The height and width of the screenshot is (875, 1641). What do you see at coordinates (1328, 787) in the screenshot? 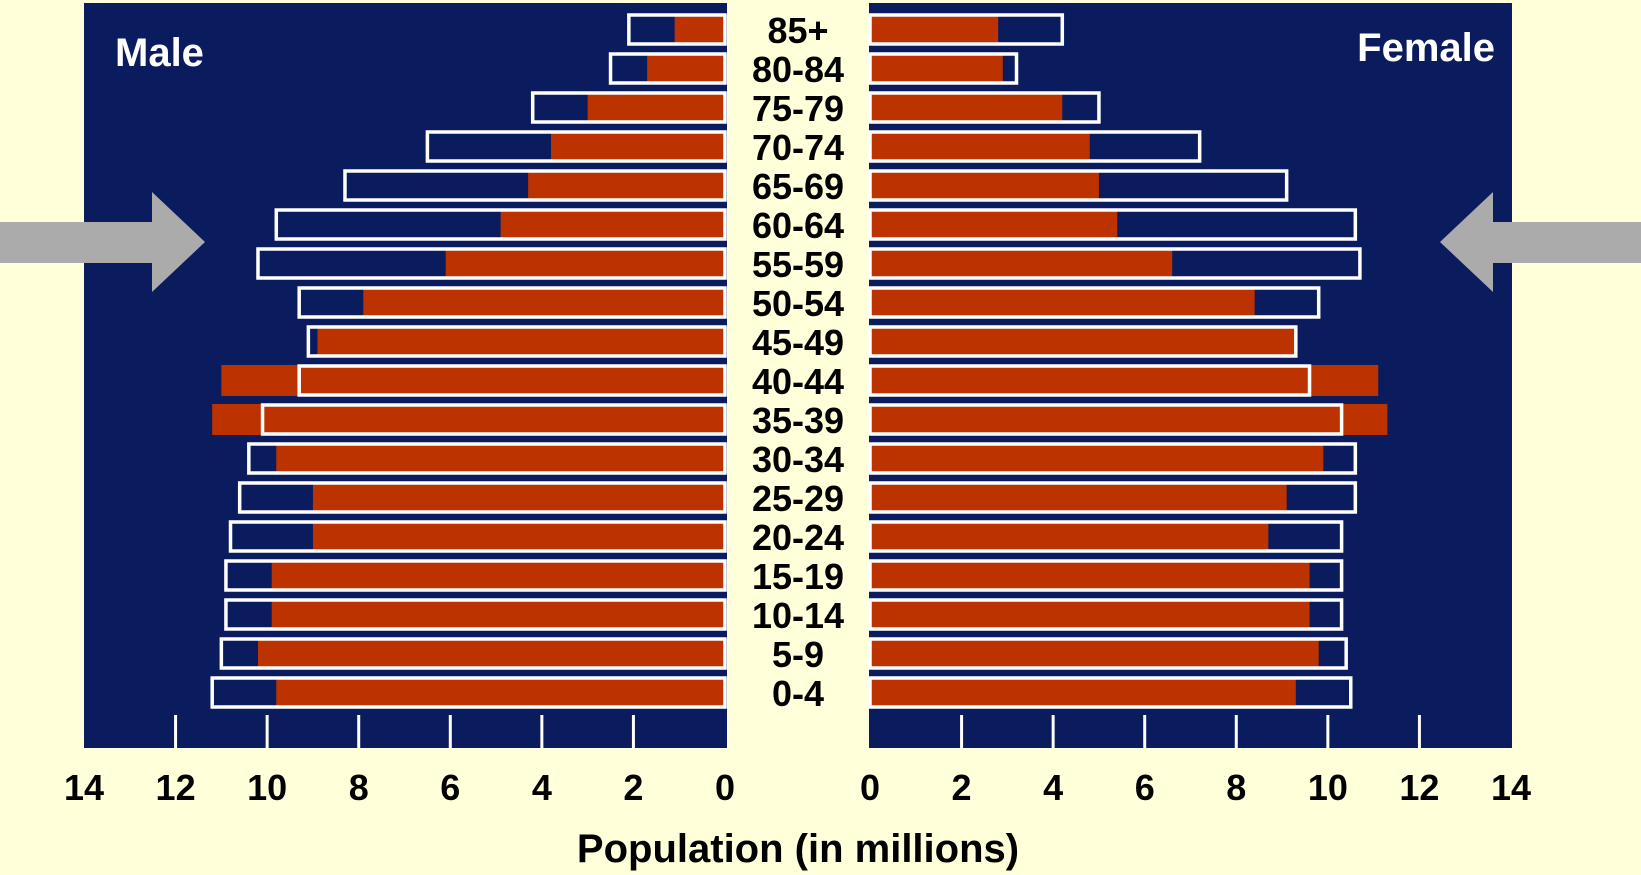
I see `female-tick-label-10: 10` at bounding box center [1328, 787].